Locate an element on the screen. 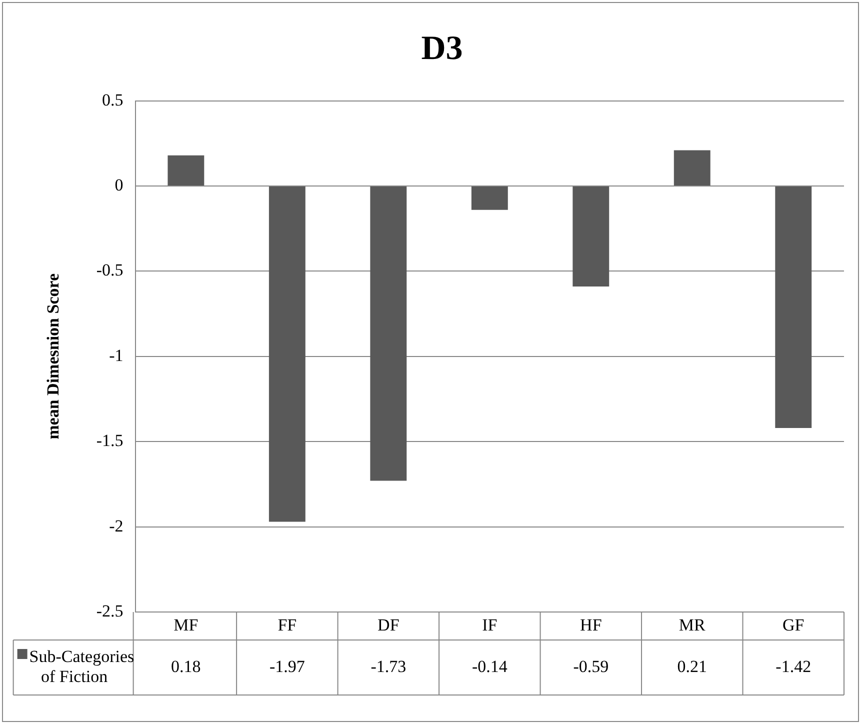  y-axis-title: mean Dimesnion Score is located at coordinates (53, 356).